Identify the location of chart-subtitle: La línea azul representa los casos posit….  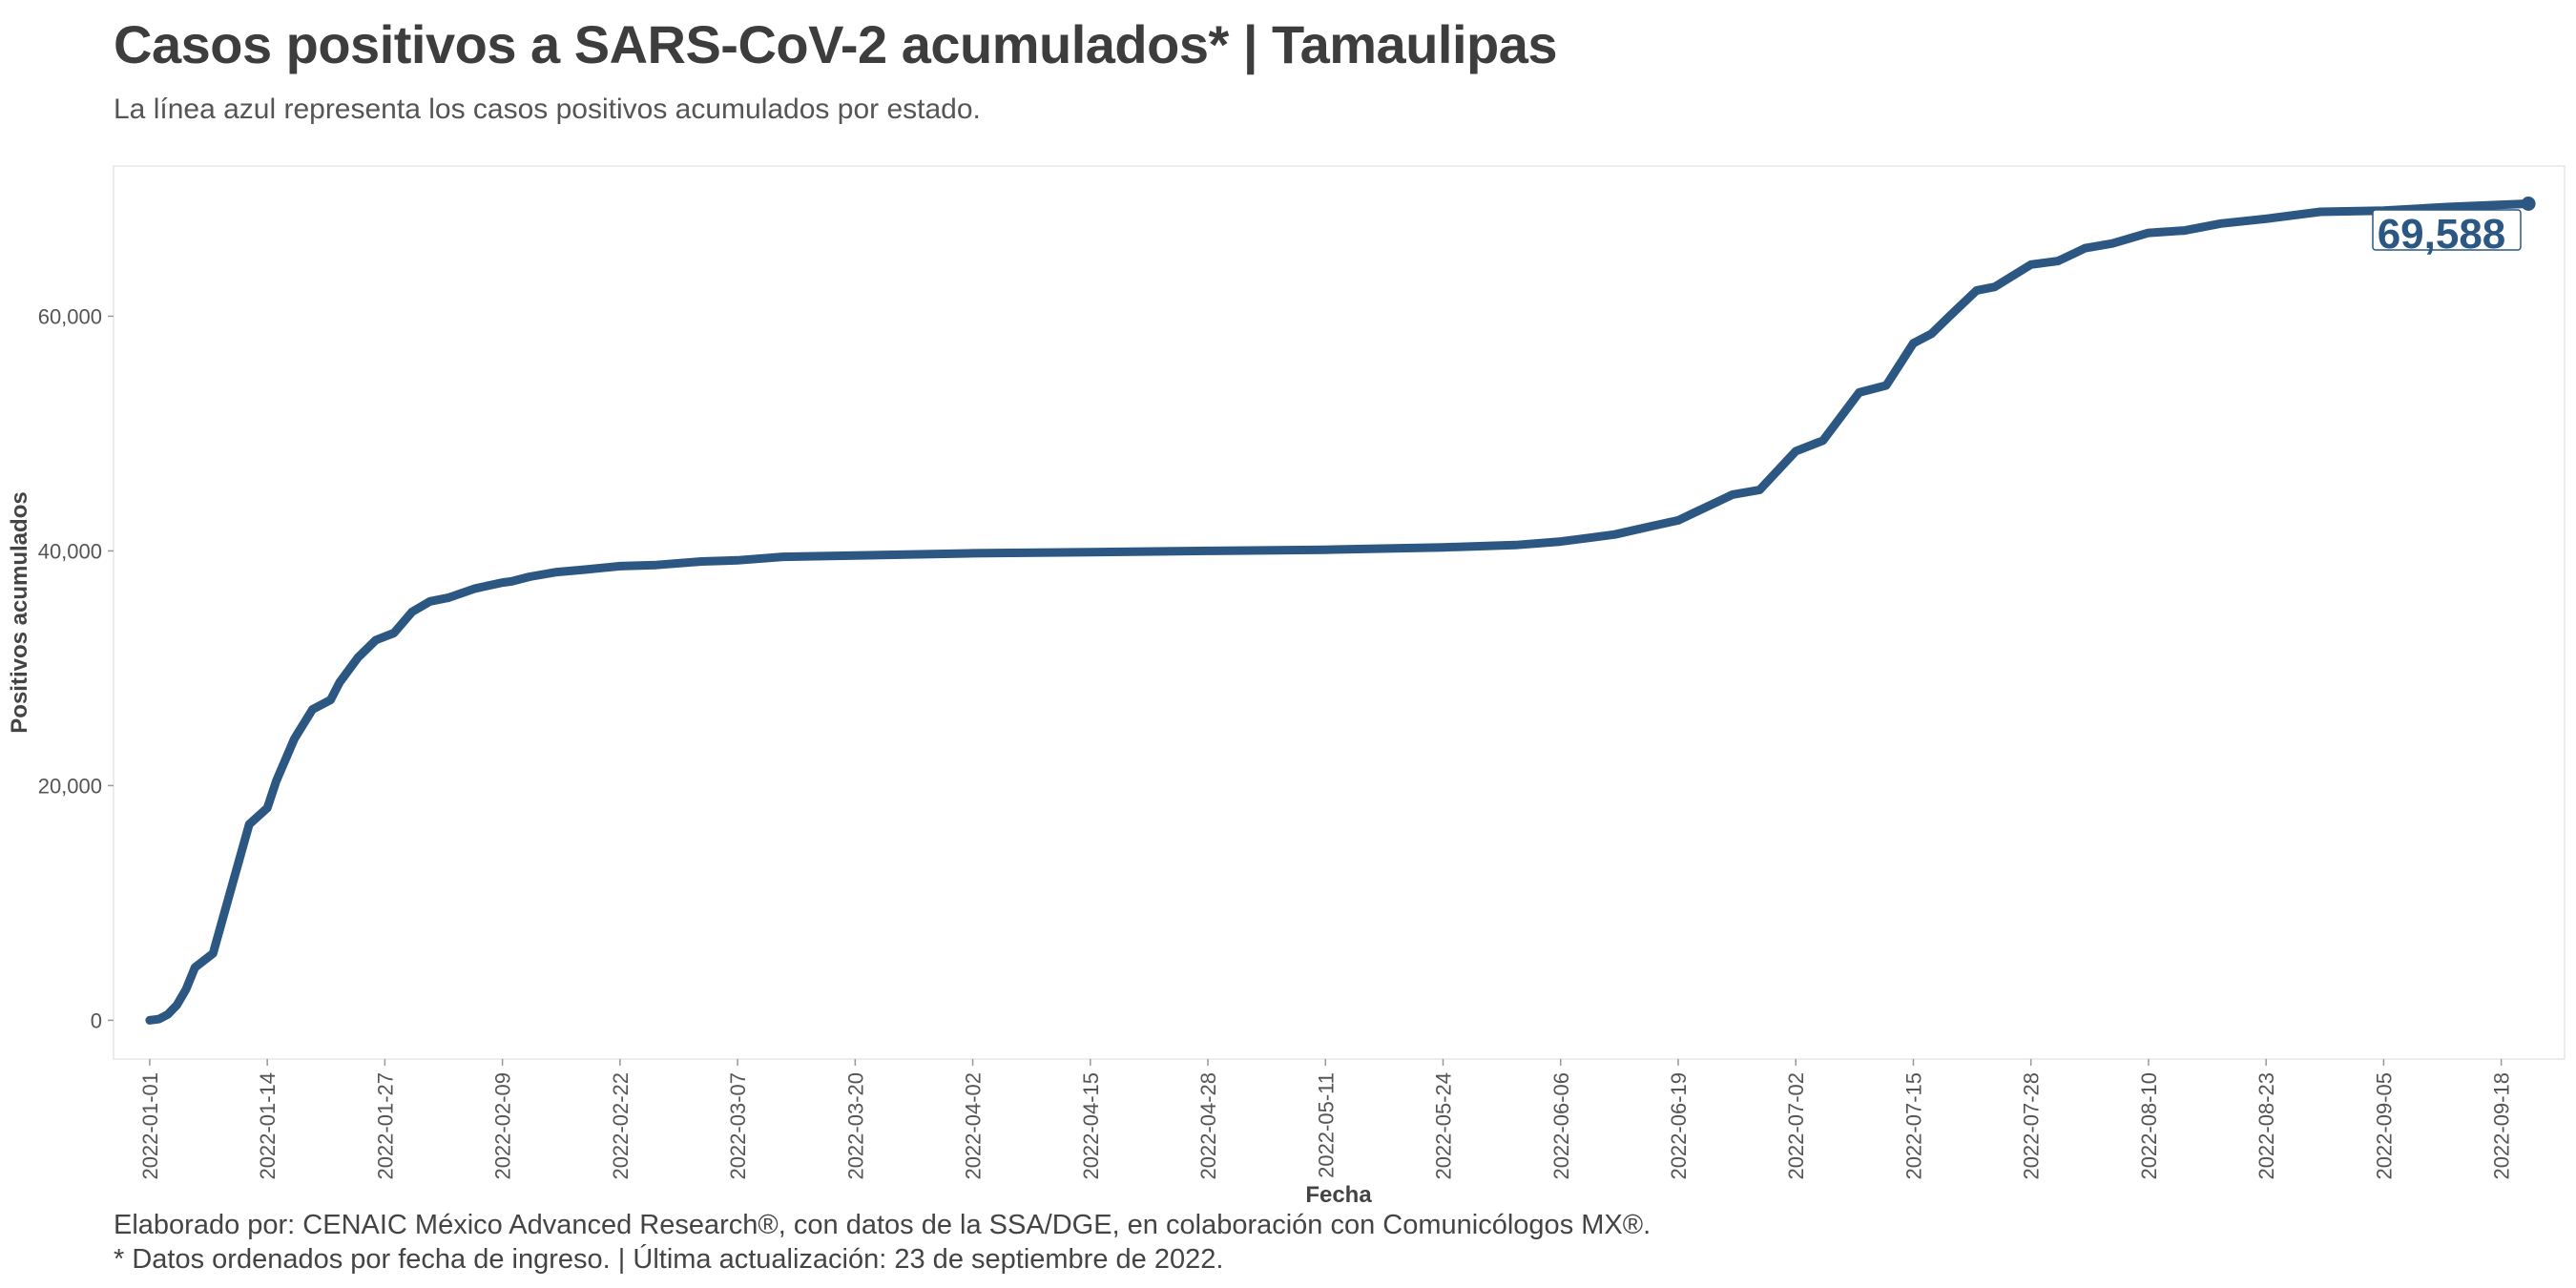
(547, 109).